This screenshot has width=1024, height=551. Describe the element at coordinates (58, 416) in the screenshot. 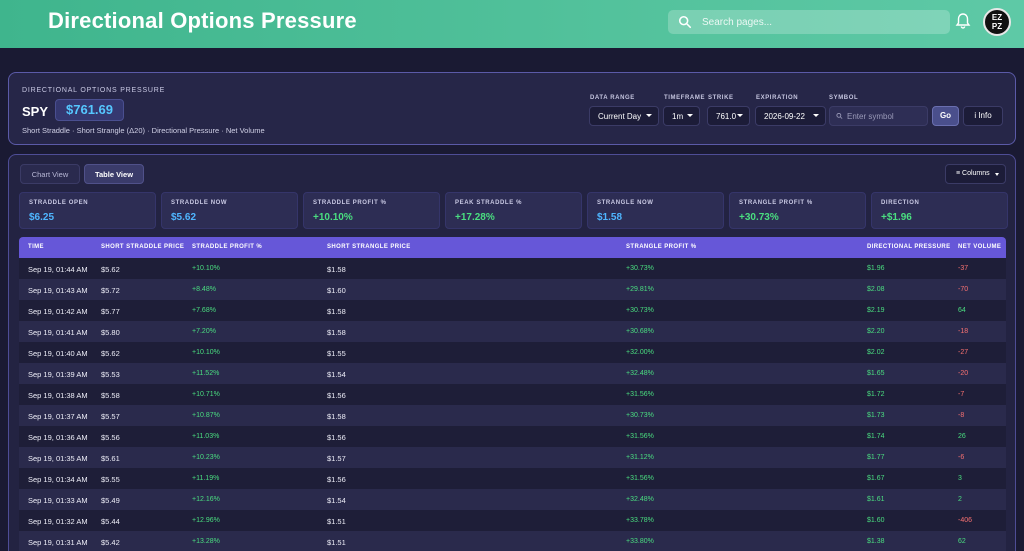

I see `table-cell: Sep 19, 01:37 AM` at that location.